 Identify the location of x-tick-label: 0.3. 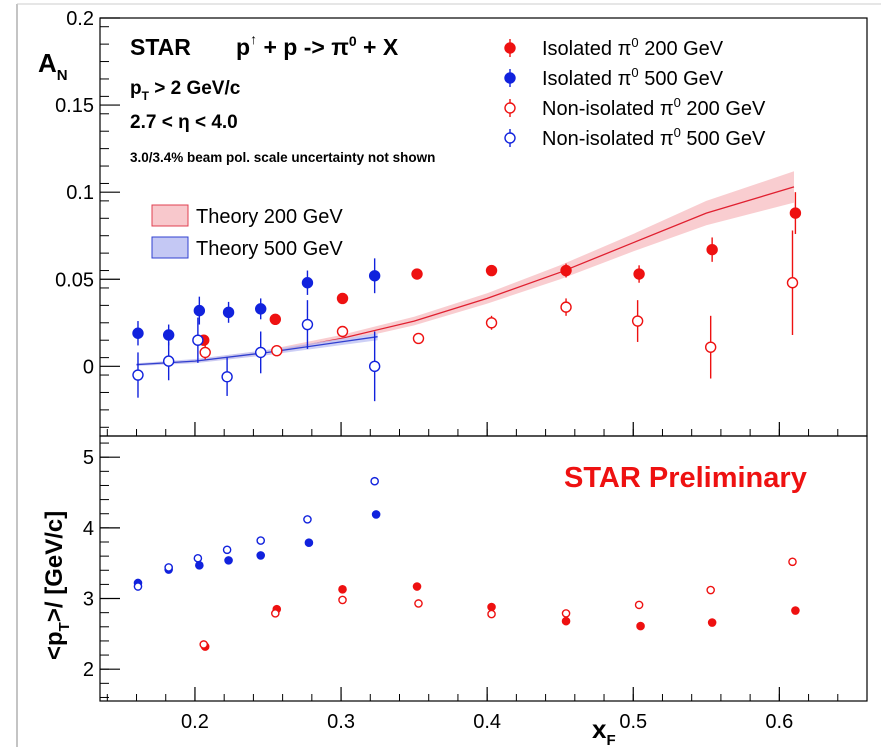
(341, 722).